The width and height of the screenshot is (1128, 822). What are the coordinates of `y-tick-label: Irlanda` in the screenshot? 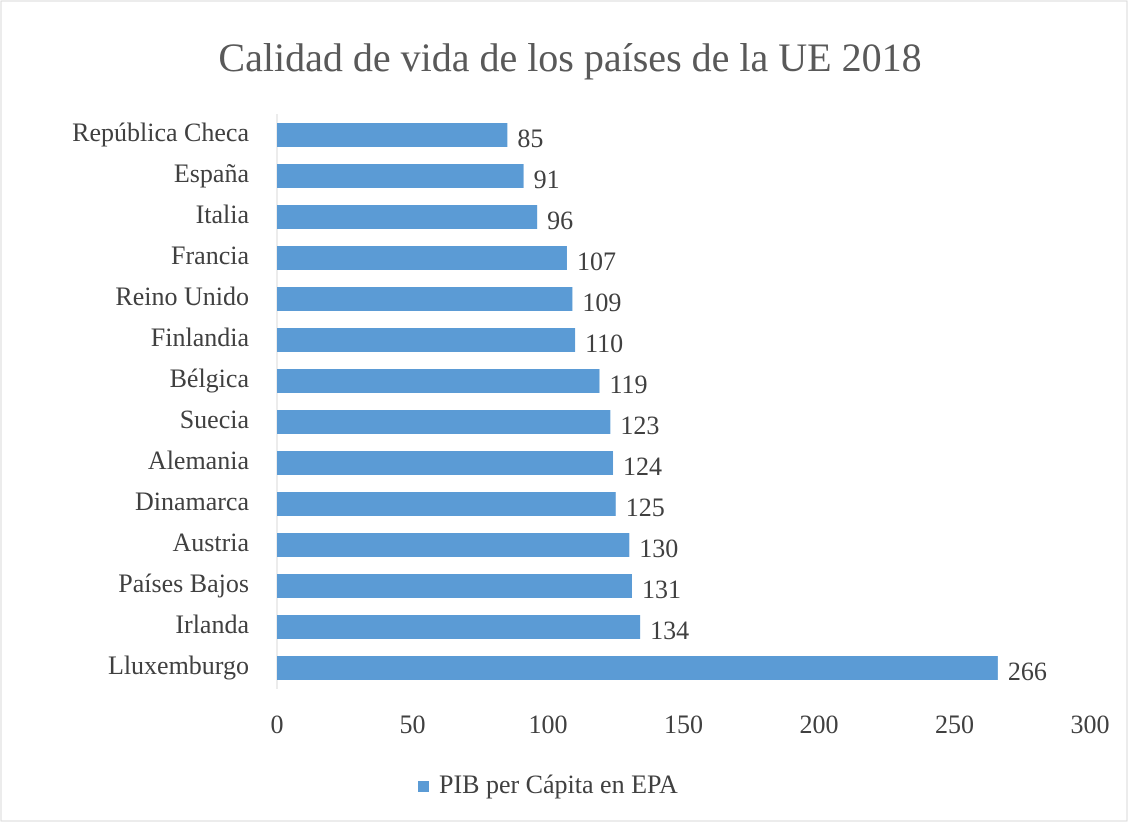 It's located at (212, 624).